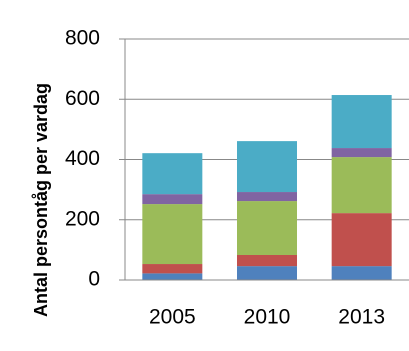  What do you see at coordinates (82, 38) in the screenshot?
I see `y-tick-label: 800` at bounding box center [82, 38].